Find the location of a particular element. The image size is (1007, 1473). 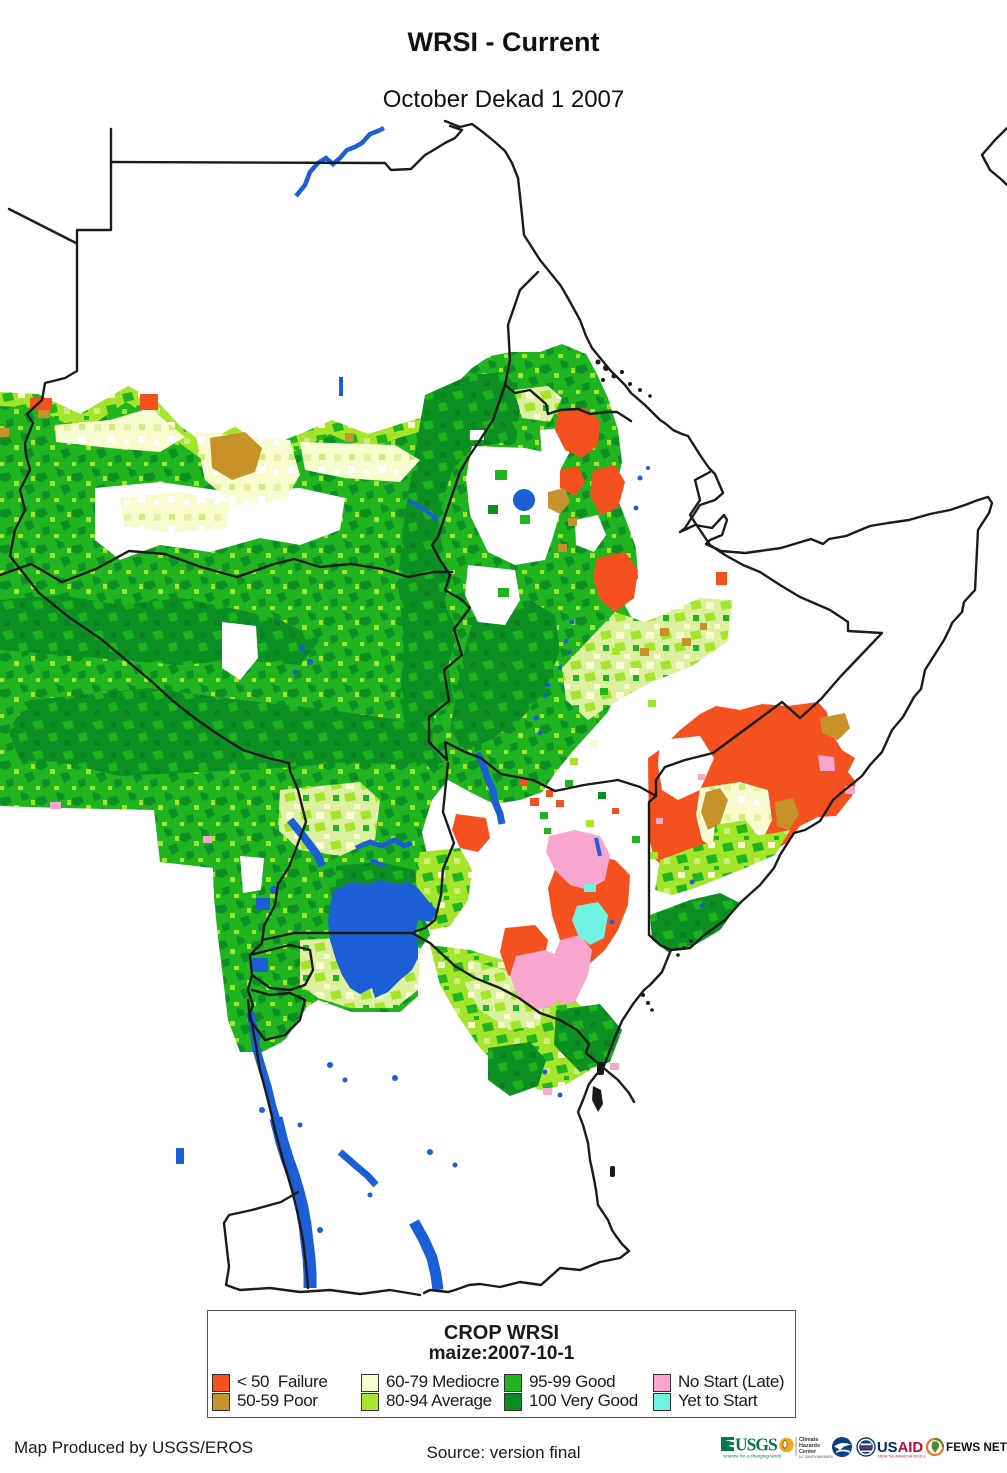

svg-text: science for a changing world is located at coordinates (752, 1456).